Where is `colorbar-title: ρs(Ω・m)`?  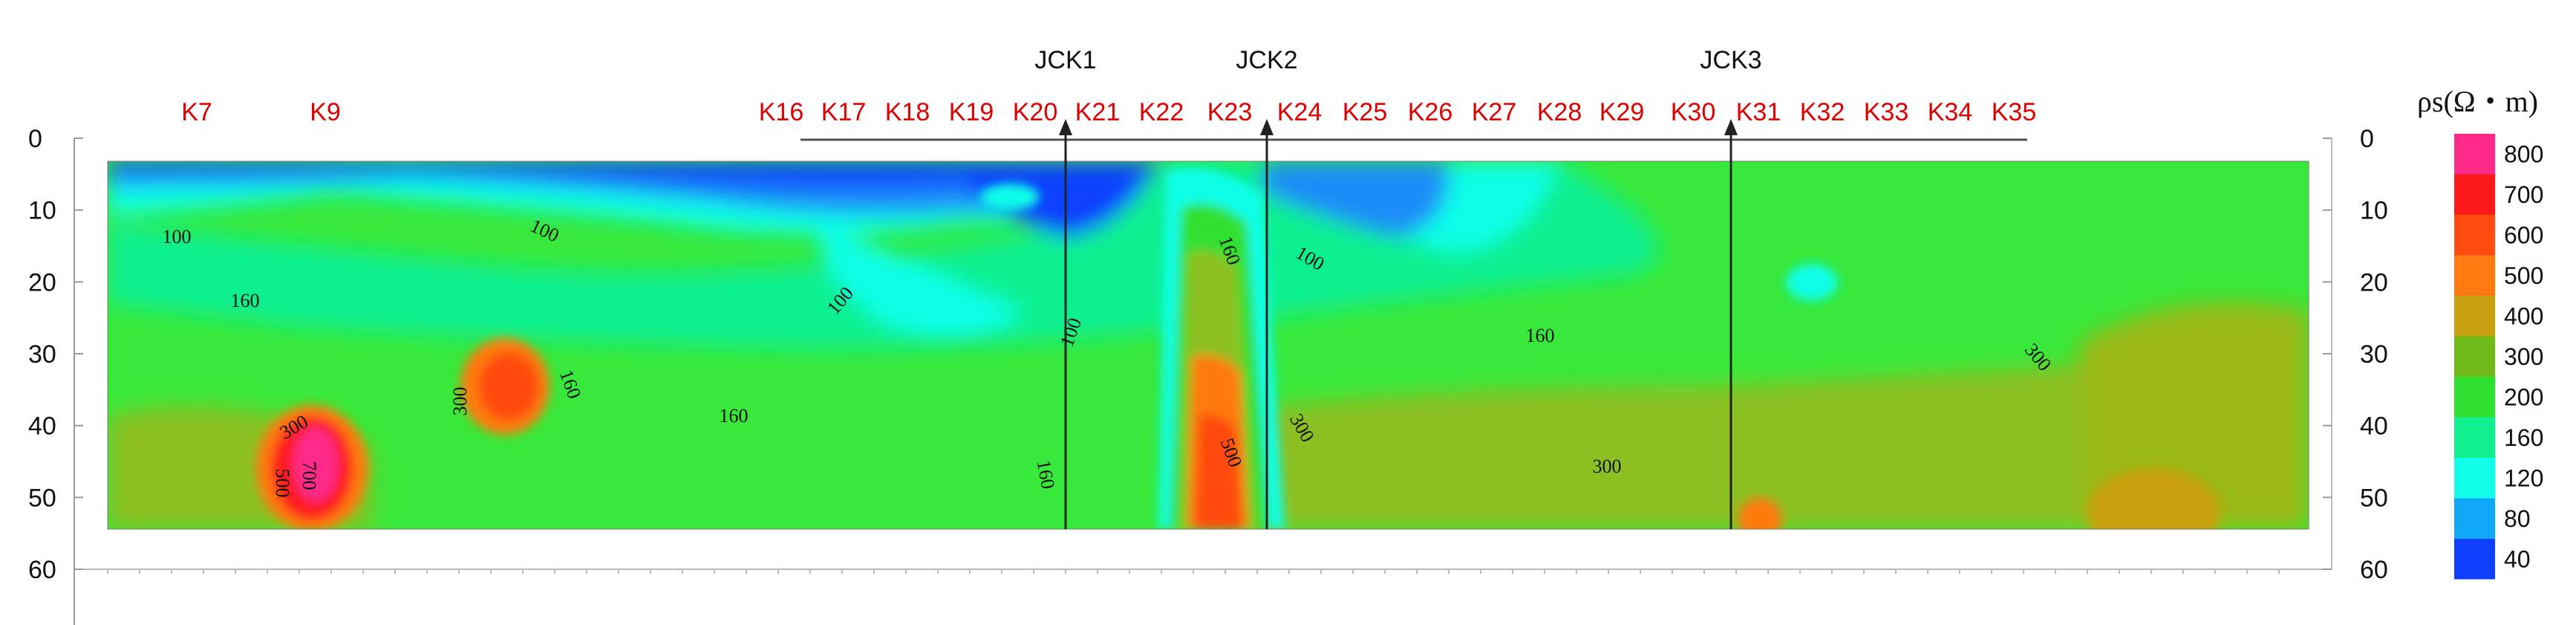
colorbar-title: ρs(Ω・m) is located at coordinates (2477, 101).